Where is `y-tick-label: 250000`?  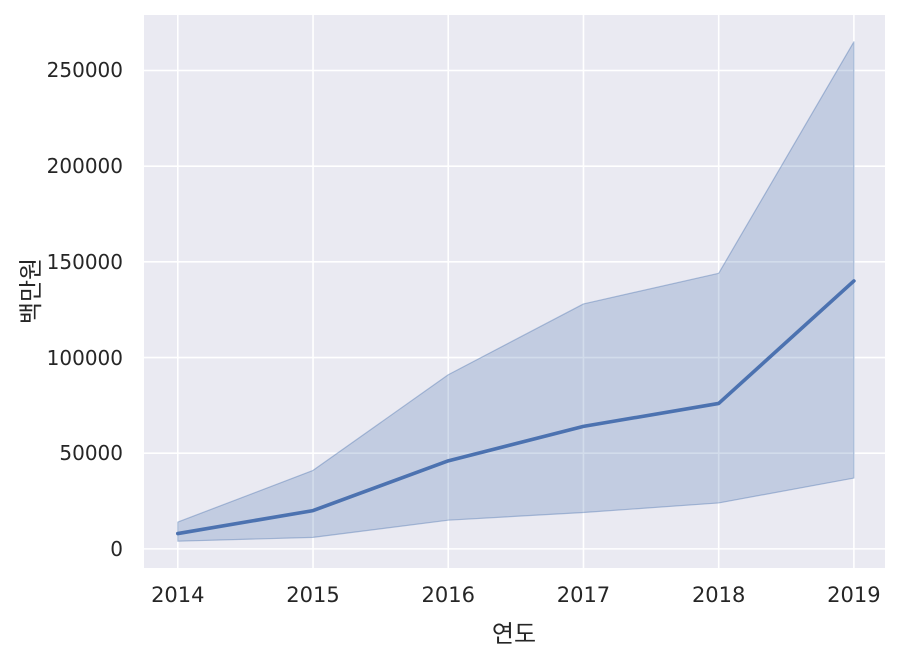 y-tick-label: 250000 is located at coordinates (84, 70).